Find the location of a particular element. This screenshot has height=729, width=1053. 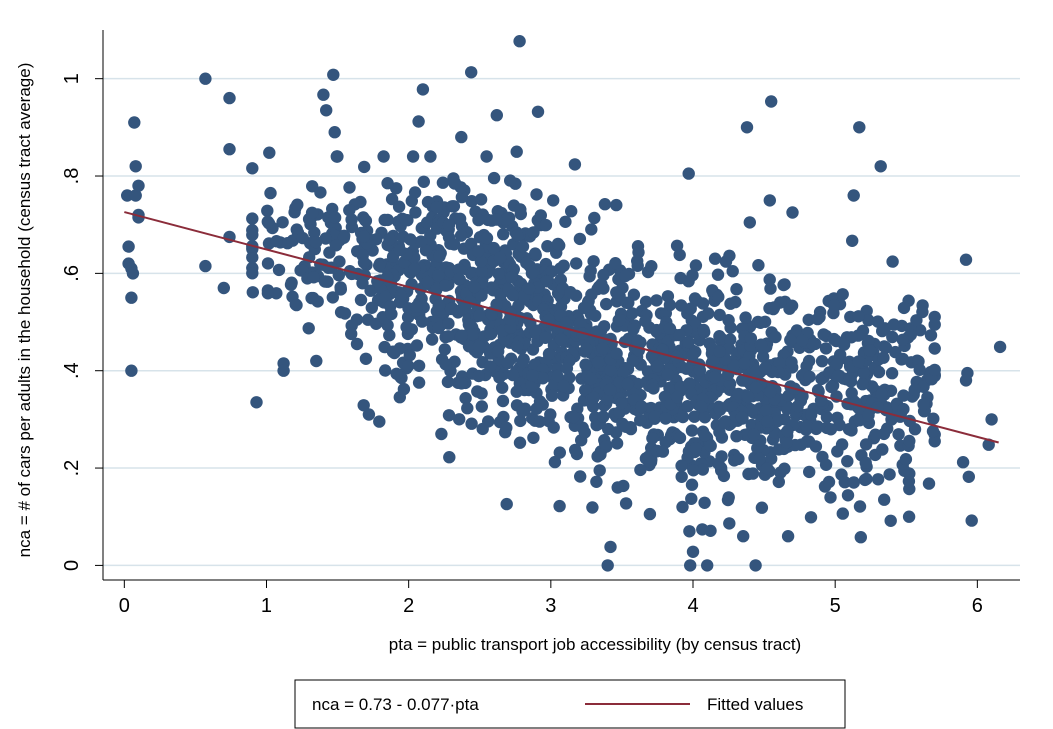

y-tick-label-2: .4 is located at coordinates (72, 370).